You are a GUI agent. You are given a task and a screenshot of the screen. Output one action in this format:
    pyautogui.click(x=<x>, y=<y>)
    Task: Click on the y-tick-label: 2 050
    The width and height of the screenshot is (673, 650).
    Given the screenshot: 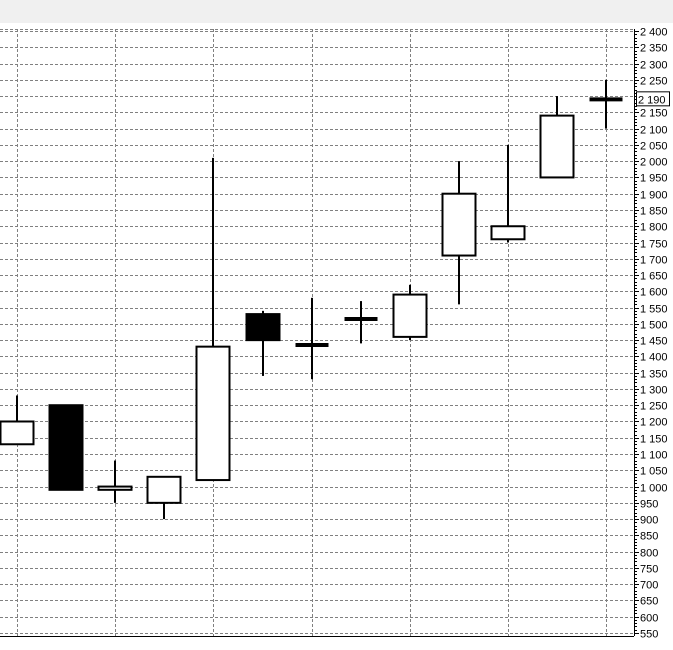 What is the action you would take?
    pyautogui.click(x=654, y=147)
    